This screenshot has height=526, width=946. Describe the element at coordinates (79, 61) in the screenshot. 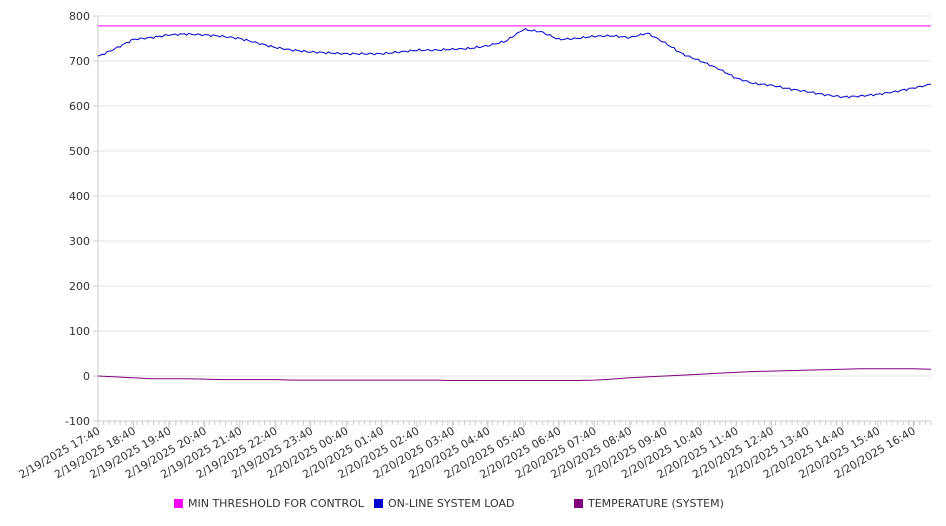

I see `y-tick-label: 700` at that location.